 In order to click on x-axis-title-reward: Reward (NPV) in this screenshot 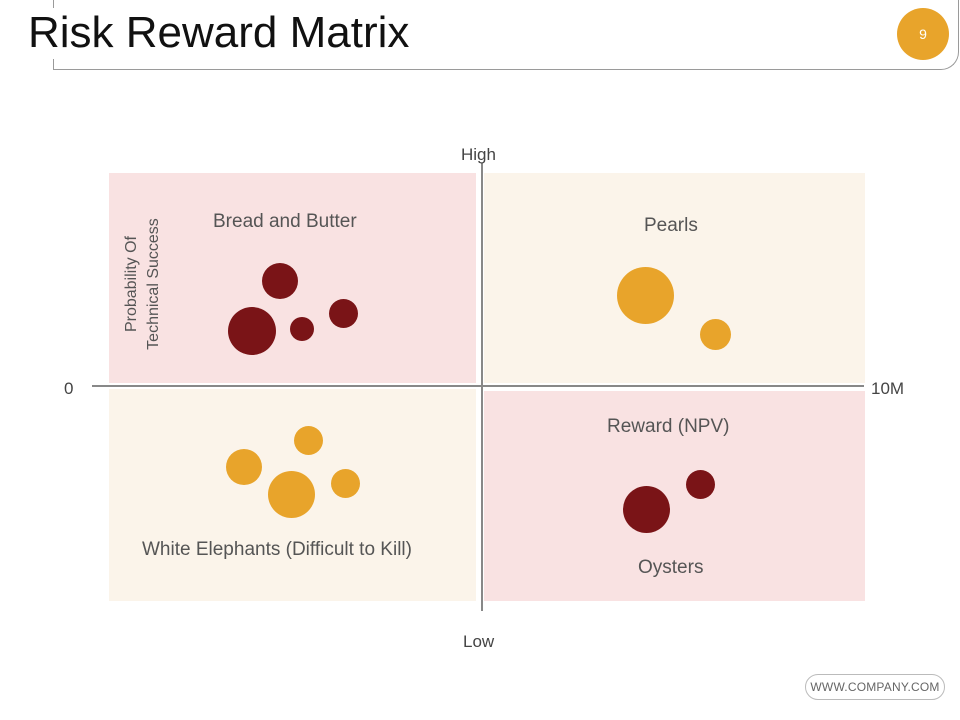, I will do `click(668, 426)`.